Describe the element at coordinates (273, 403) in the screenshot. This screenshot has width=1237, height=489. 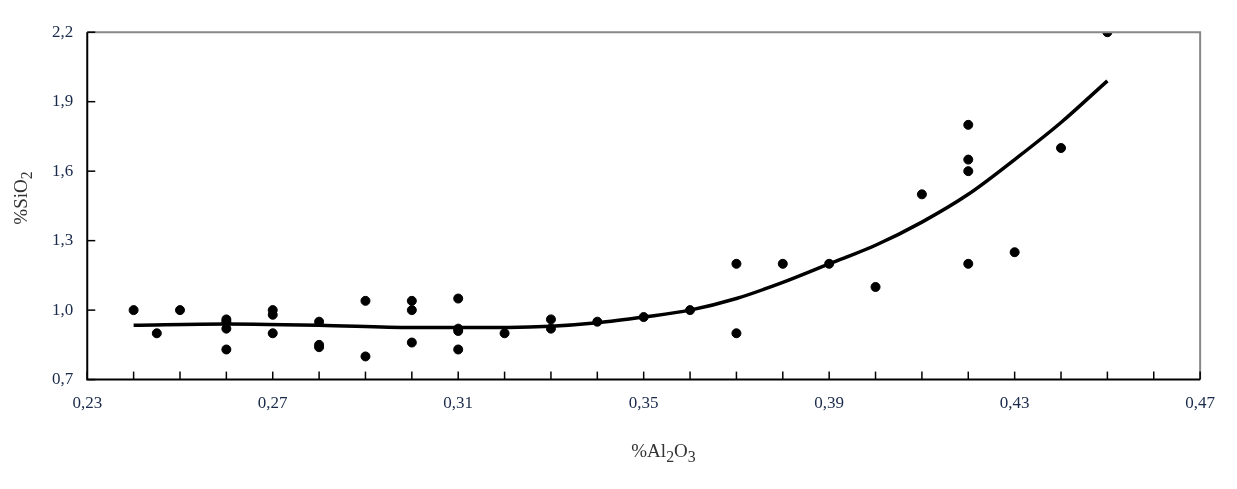
I see `x-tick-label: 0,27` at that location.